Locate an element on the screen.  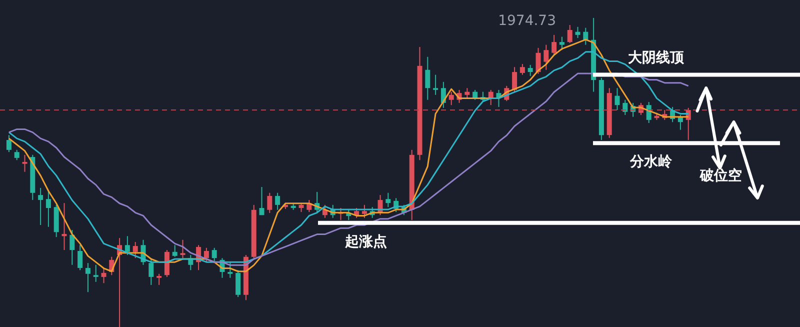
ref-line-label: 分水岭 is located at coordinates (651, 162).